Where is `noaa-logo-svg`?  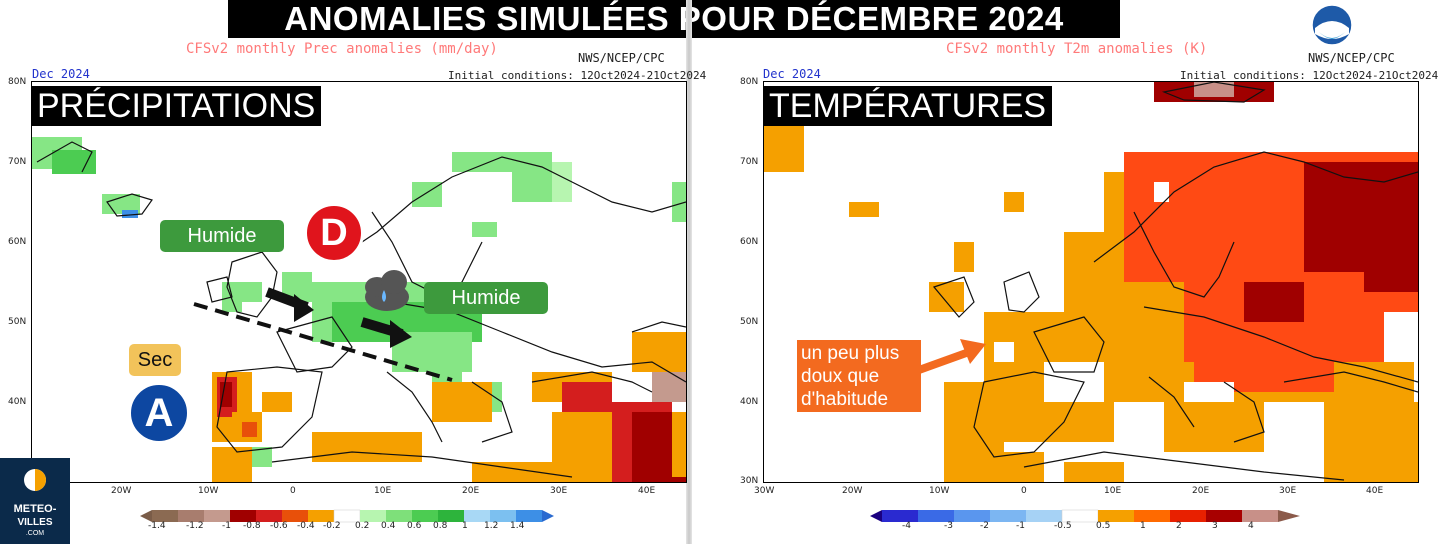
noaa-logo-svg is located at coordinates (1332, 25).